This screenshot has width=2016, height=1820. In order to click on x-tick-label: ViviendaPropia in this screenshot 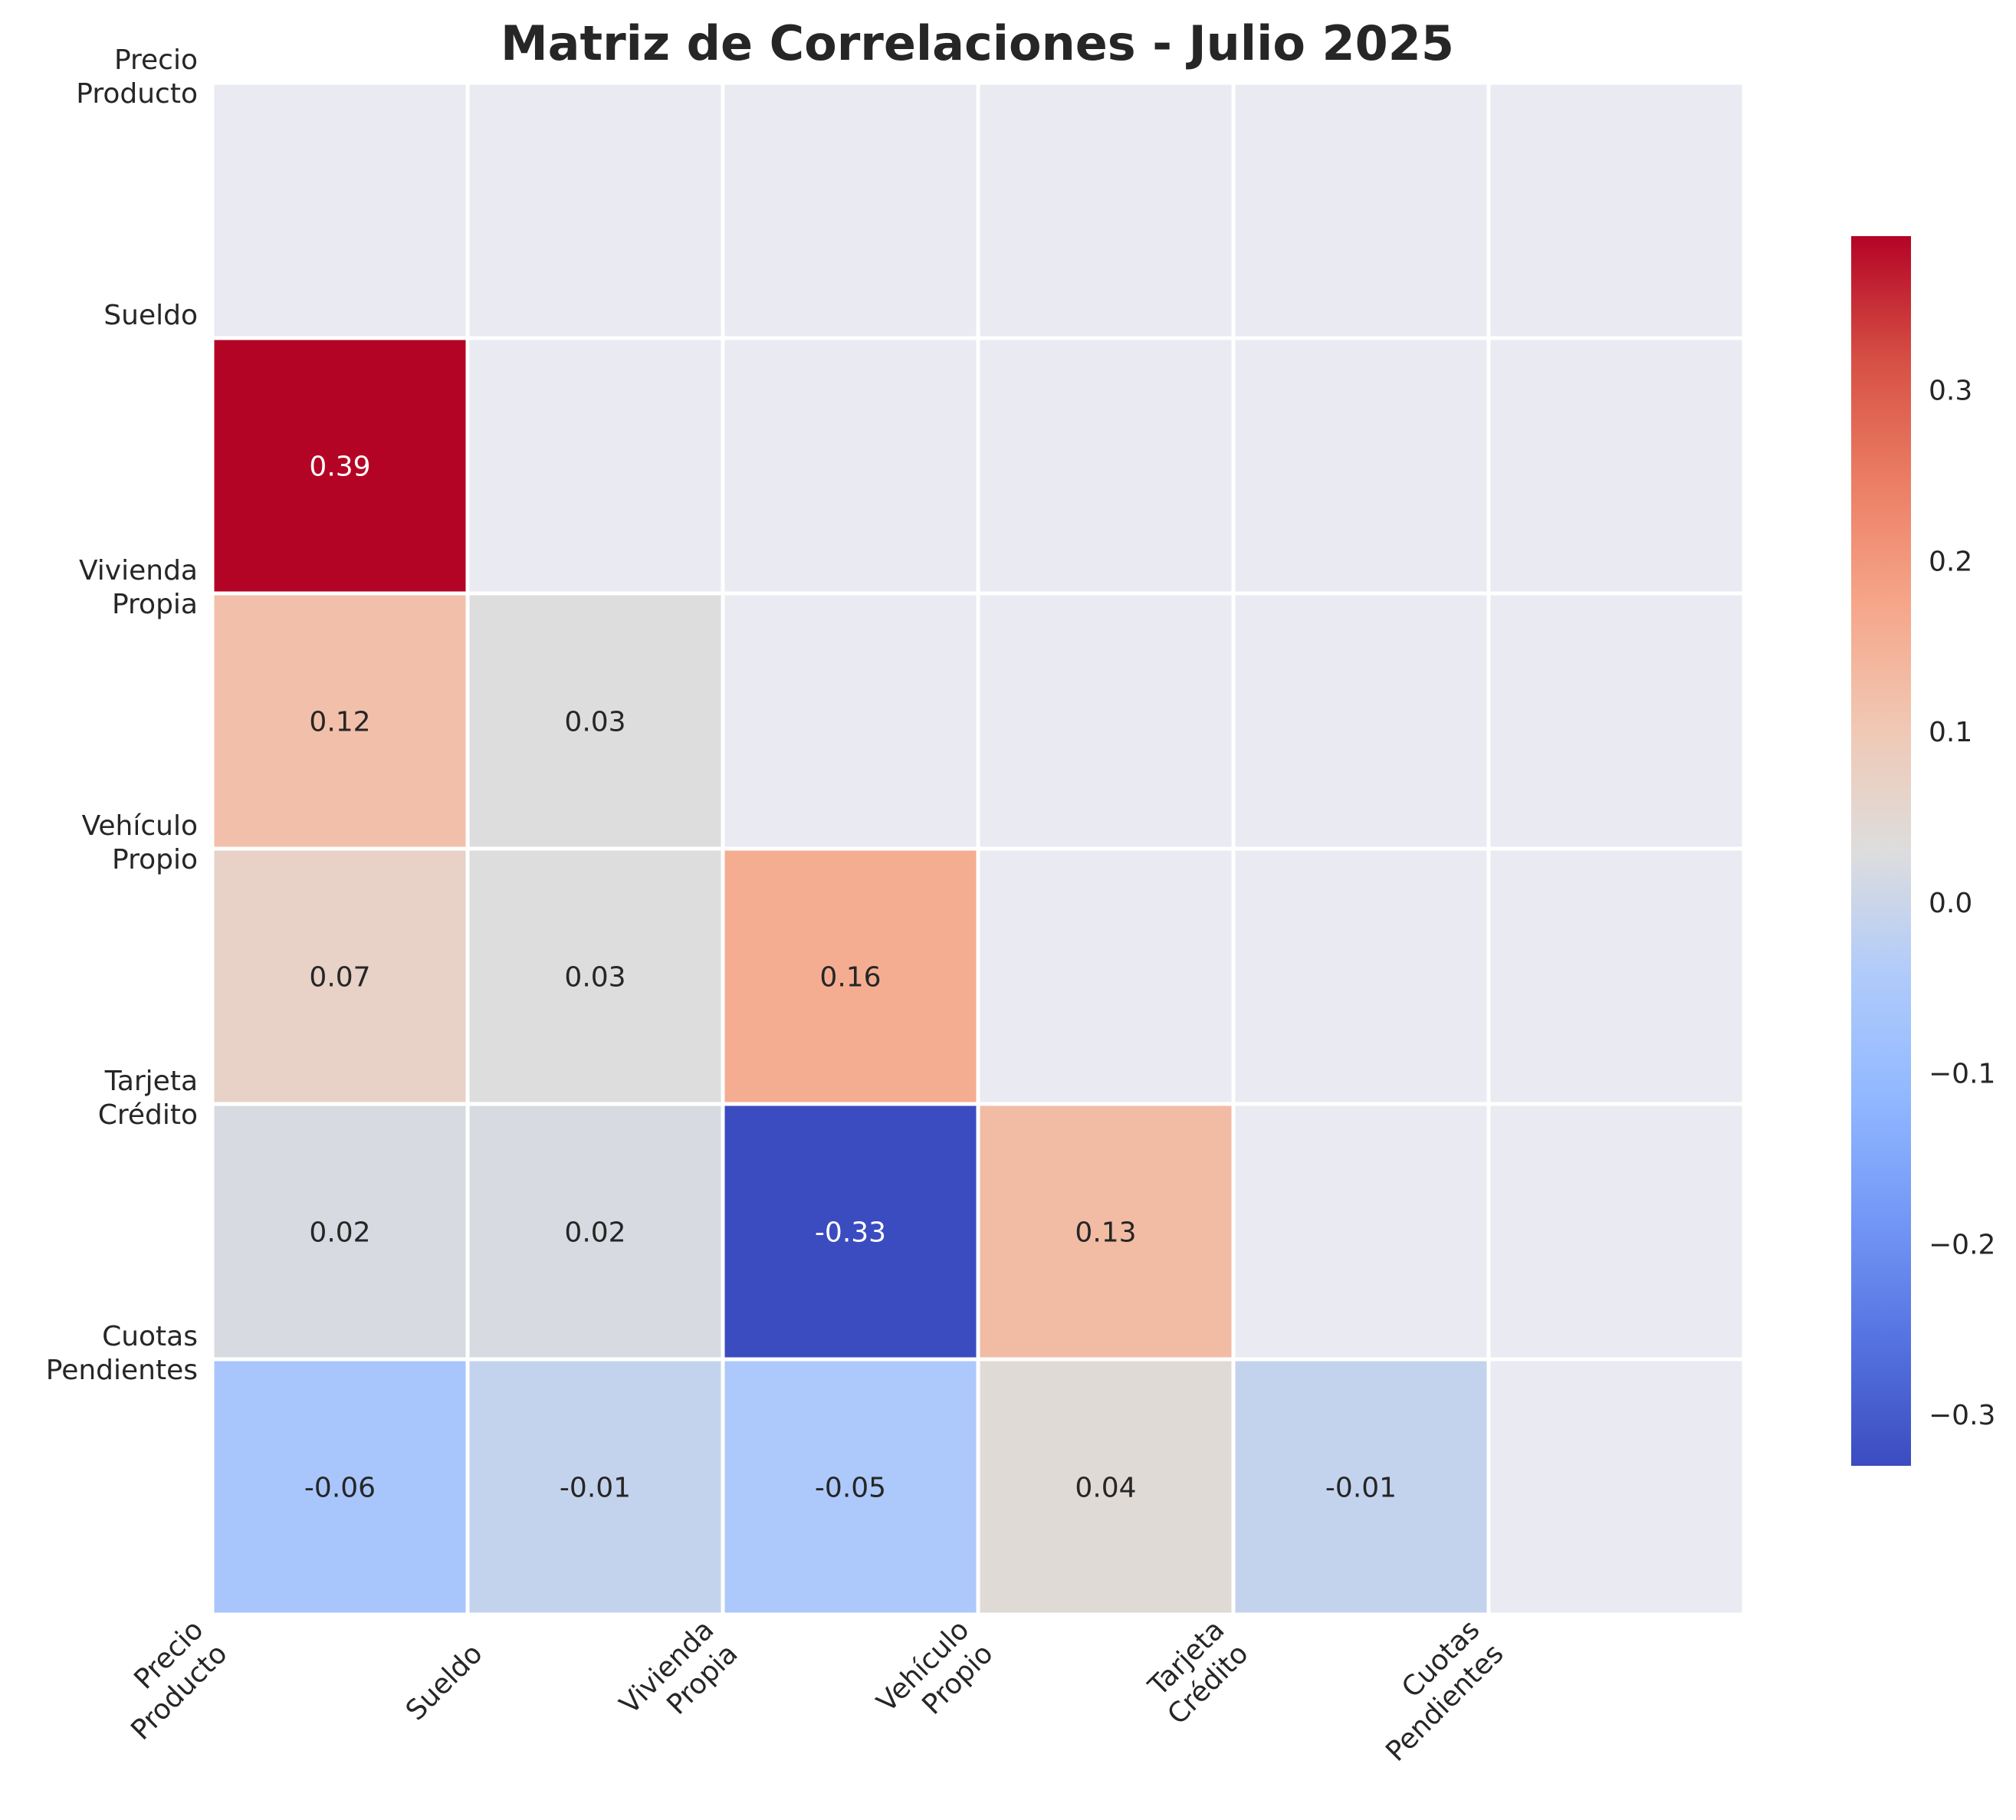, I will do `click(679, 1679)`.